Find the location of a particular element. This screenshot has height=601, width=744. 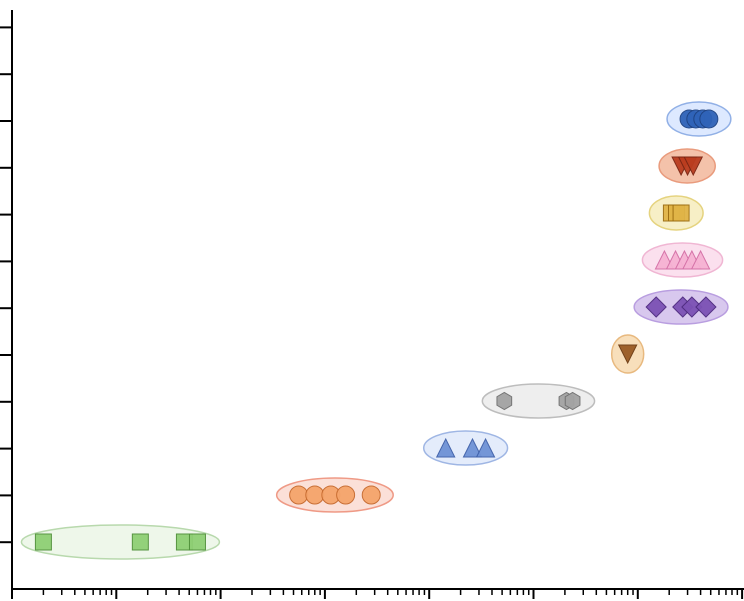

data-group-1-ellipse is located at coordinates (120, 542).